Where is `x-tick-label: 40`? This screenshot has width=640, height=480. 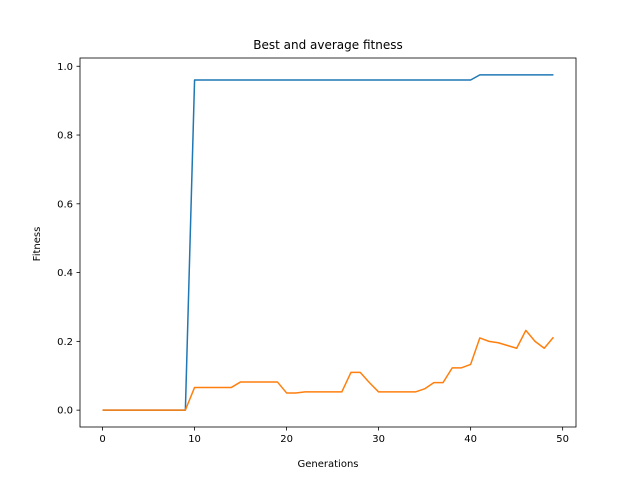 x-tick-label: 40 is located at coordinates (470, 439).